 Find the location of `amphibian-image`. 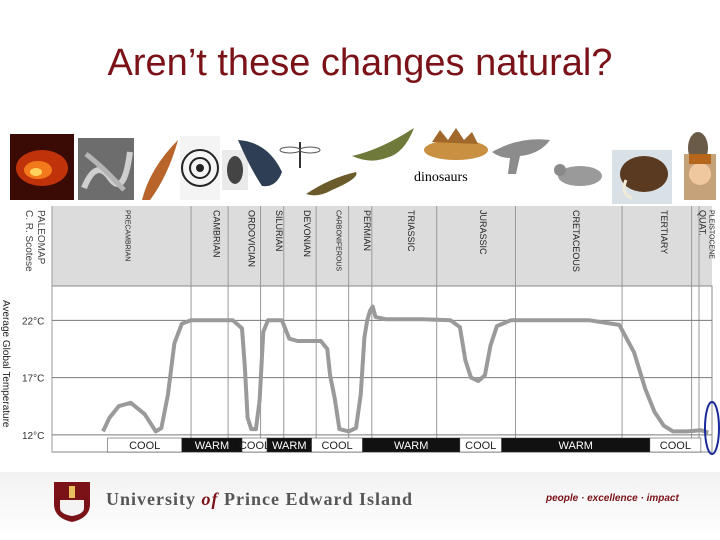

amphibian-image is located at coordinates (331, 184).